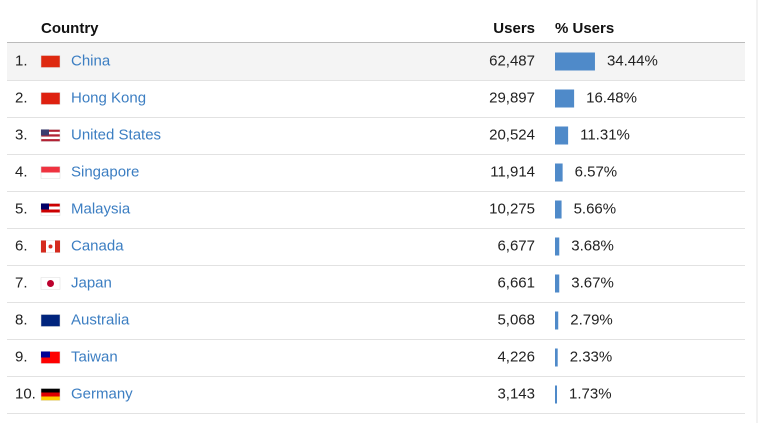  Describe the element at coordinates (605, 134) in the screenshot. I see `pct-label: 11.31%` at that location.